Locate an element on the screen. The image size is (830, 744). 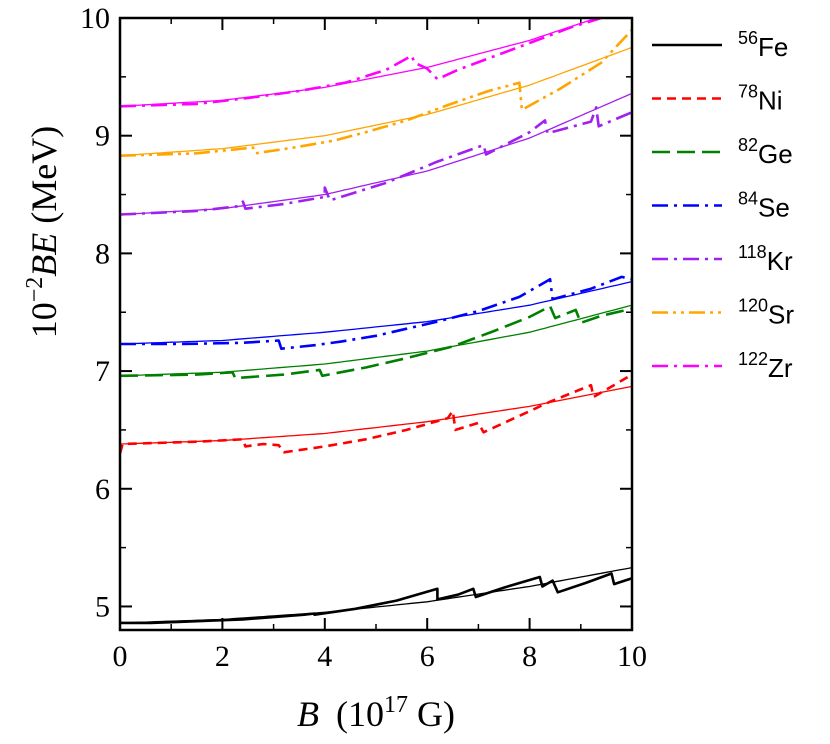
series-line-122Zr is located at coordinates (363, 63).